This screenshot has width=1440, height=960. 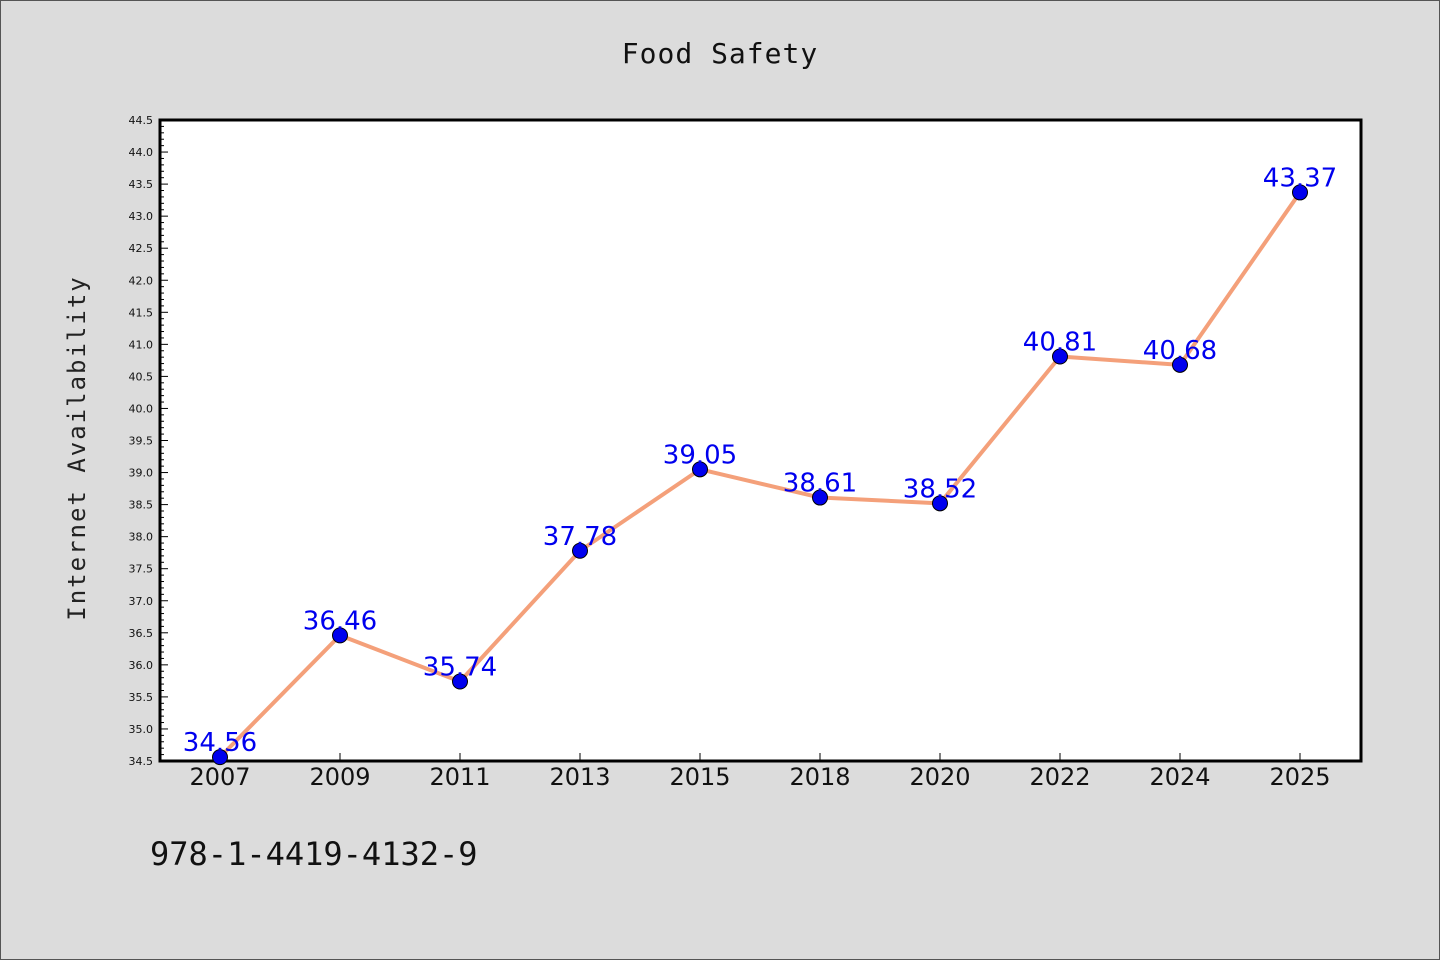 What do you see at coordinates (339, 777) in the screenshot?
I see `x-tick-label: 2009` at bounding box center [339, 777].